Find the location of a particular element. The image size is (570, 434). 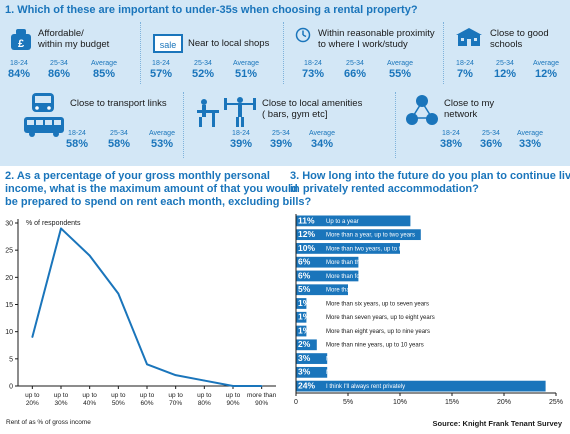

source-note: Source: Knight Frank Tenant Survey is located at coordinates (497, 423).